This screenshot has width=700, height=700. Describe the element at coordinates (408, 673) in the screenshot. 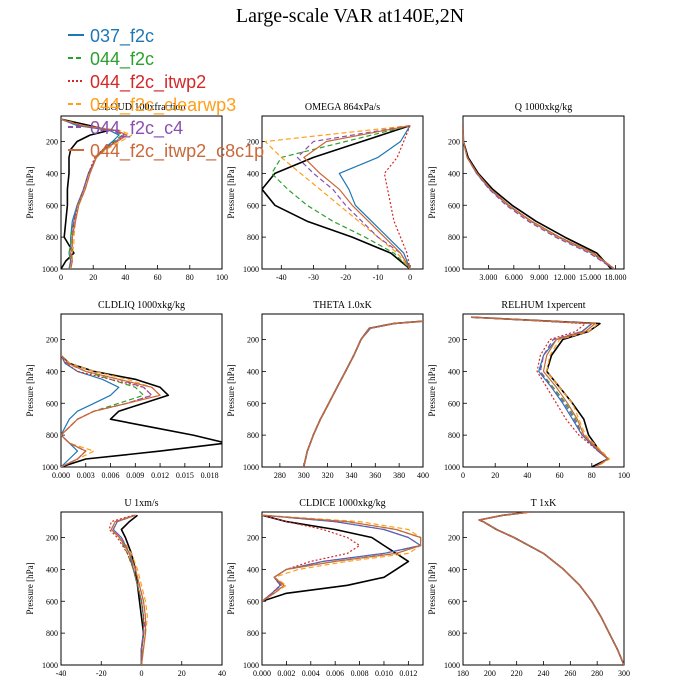

I see `x-tick-label: 0.012` at that location.